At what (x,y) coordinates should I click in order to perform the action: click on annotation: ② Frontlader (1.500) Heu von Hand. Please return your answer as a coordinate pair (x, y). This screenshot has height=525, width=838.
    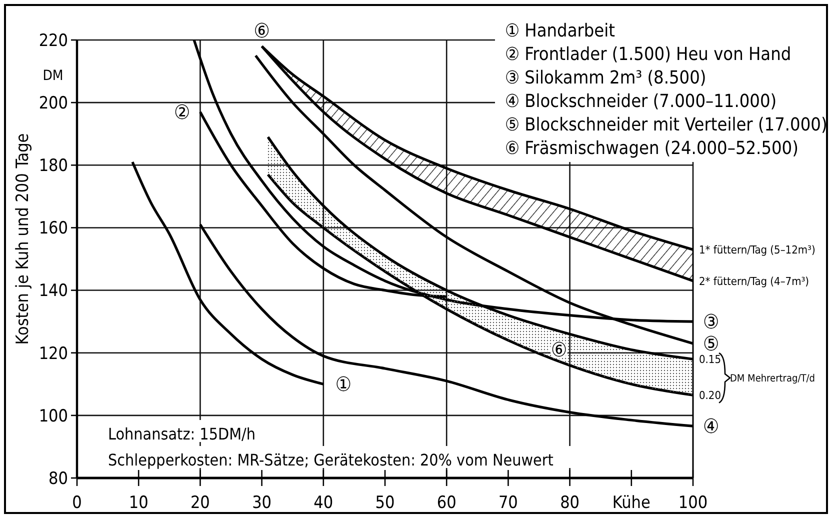
    Looking at the image, I should click on (648, 54).